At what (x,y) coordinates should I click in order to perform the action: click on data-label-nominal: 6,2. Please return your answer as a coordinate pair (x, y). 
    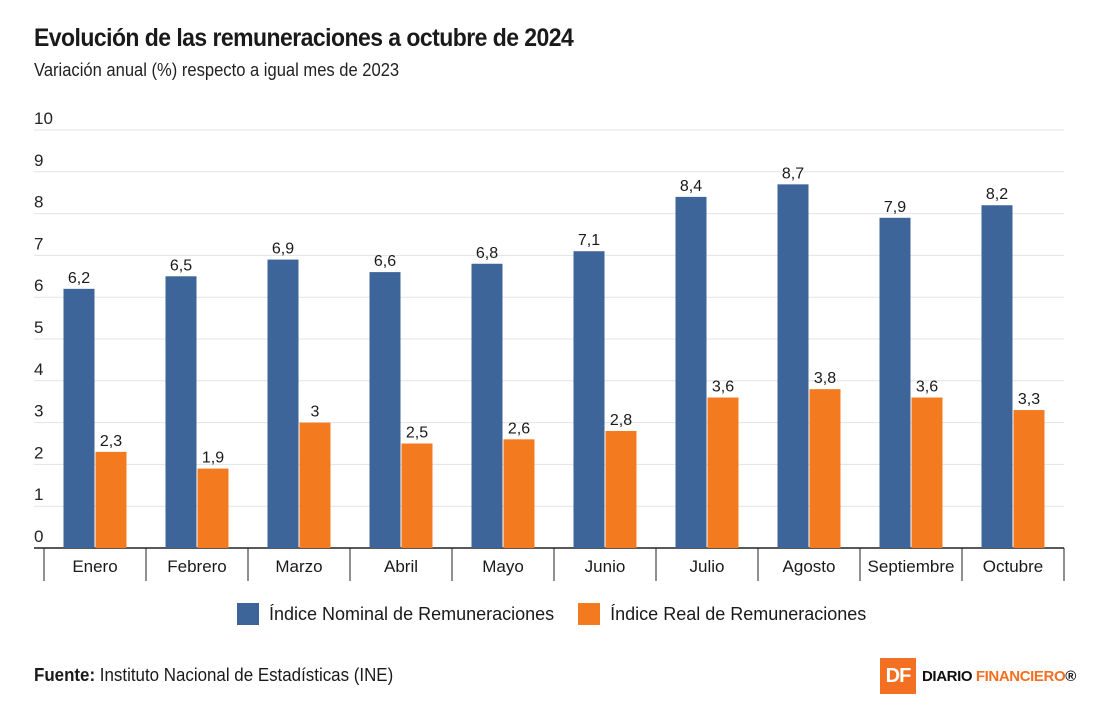
    Looking at the image, I should click on (79, 278).